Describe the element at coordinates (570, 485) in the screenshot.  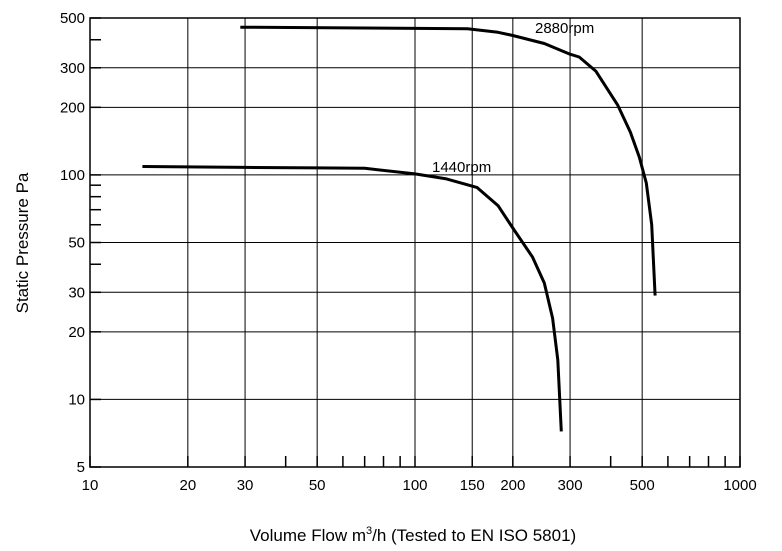
I see `x-tick-label: 300` at that location.